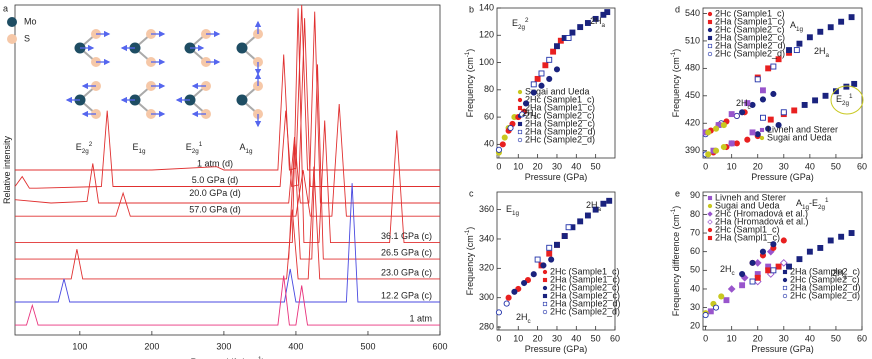 This screenshot has width=872, height=359. I want to click on x-tick-label: 30, so click(557, 338).